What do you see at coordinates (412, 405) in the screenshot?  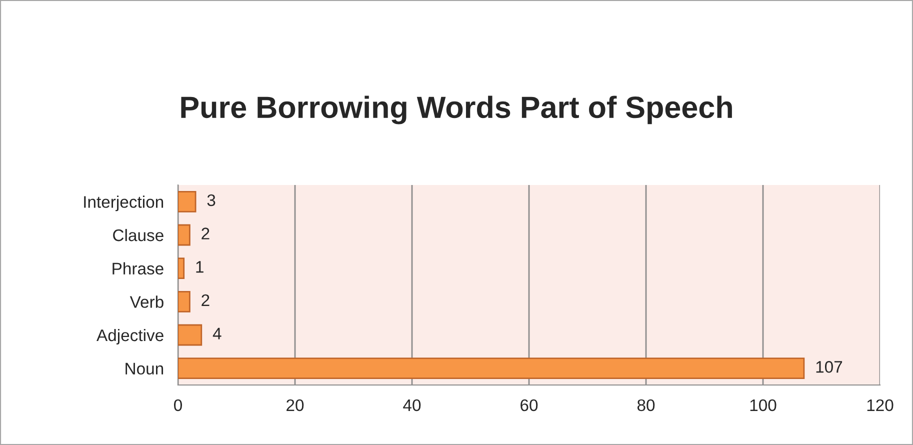 I see `x-tick-label: 40` at bounding box center [412, 405].